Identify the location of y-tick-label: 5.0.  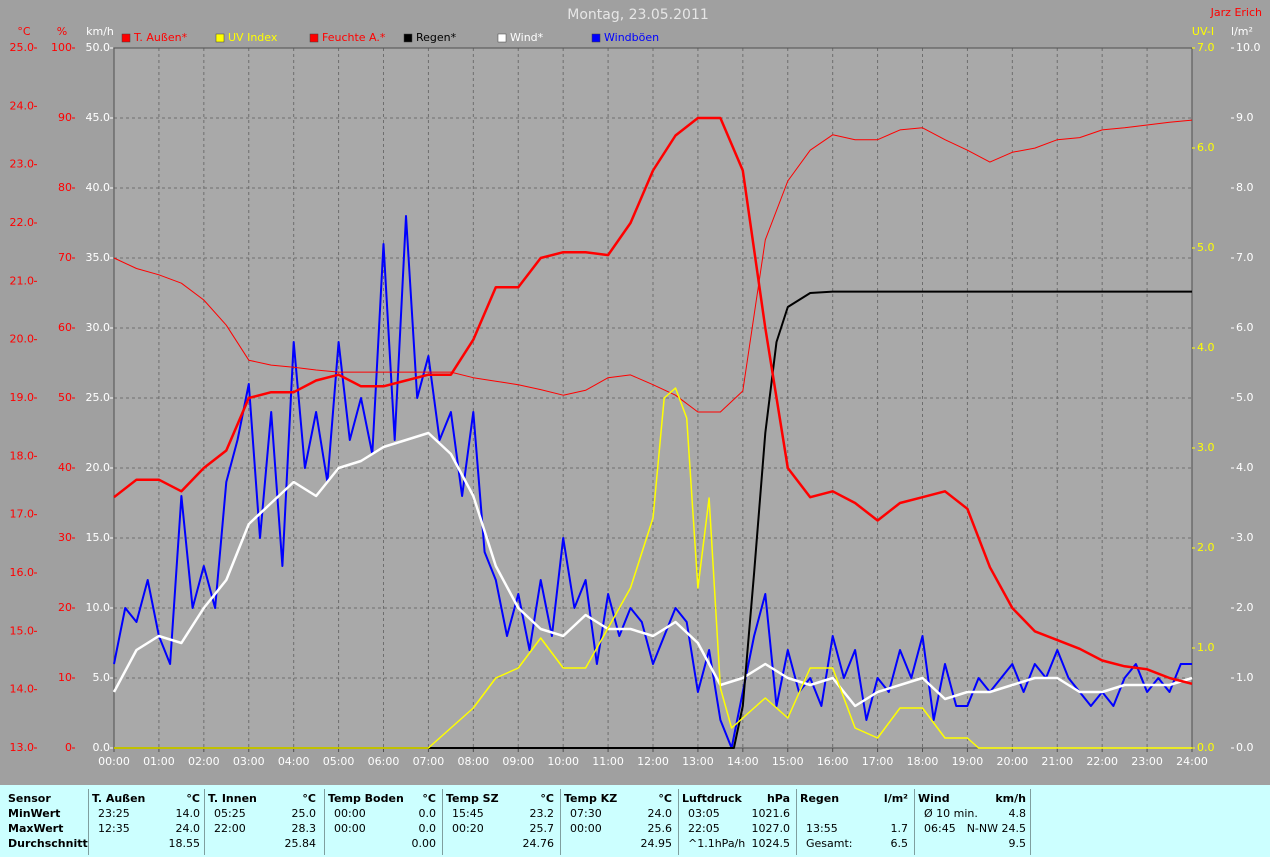
(102, 677).